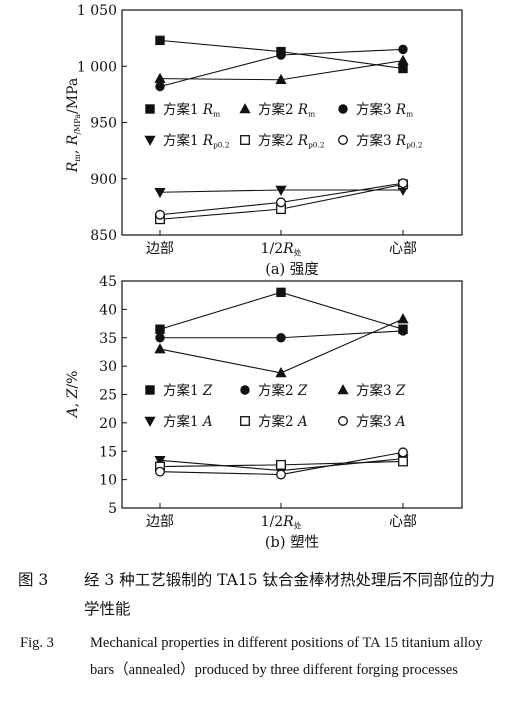  Describe the element at coordinates (414, 145) in the screenshot. I see `legend-label-part: p0.2` at that location.